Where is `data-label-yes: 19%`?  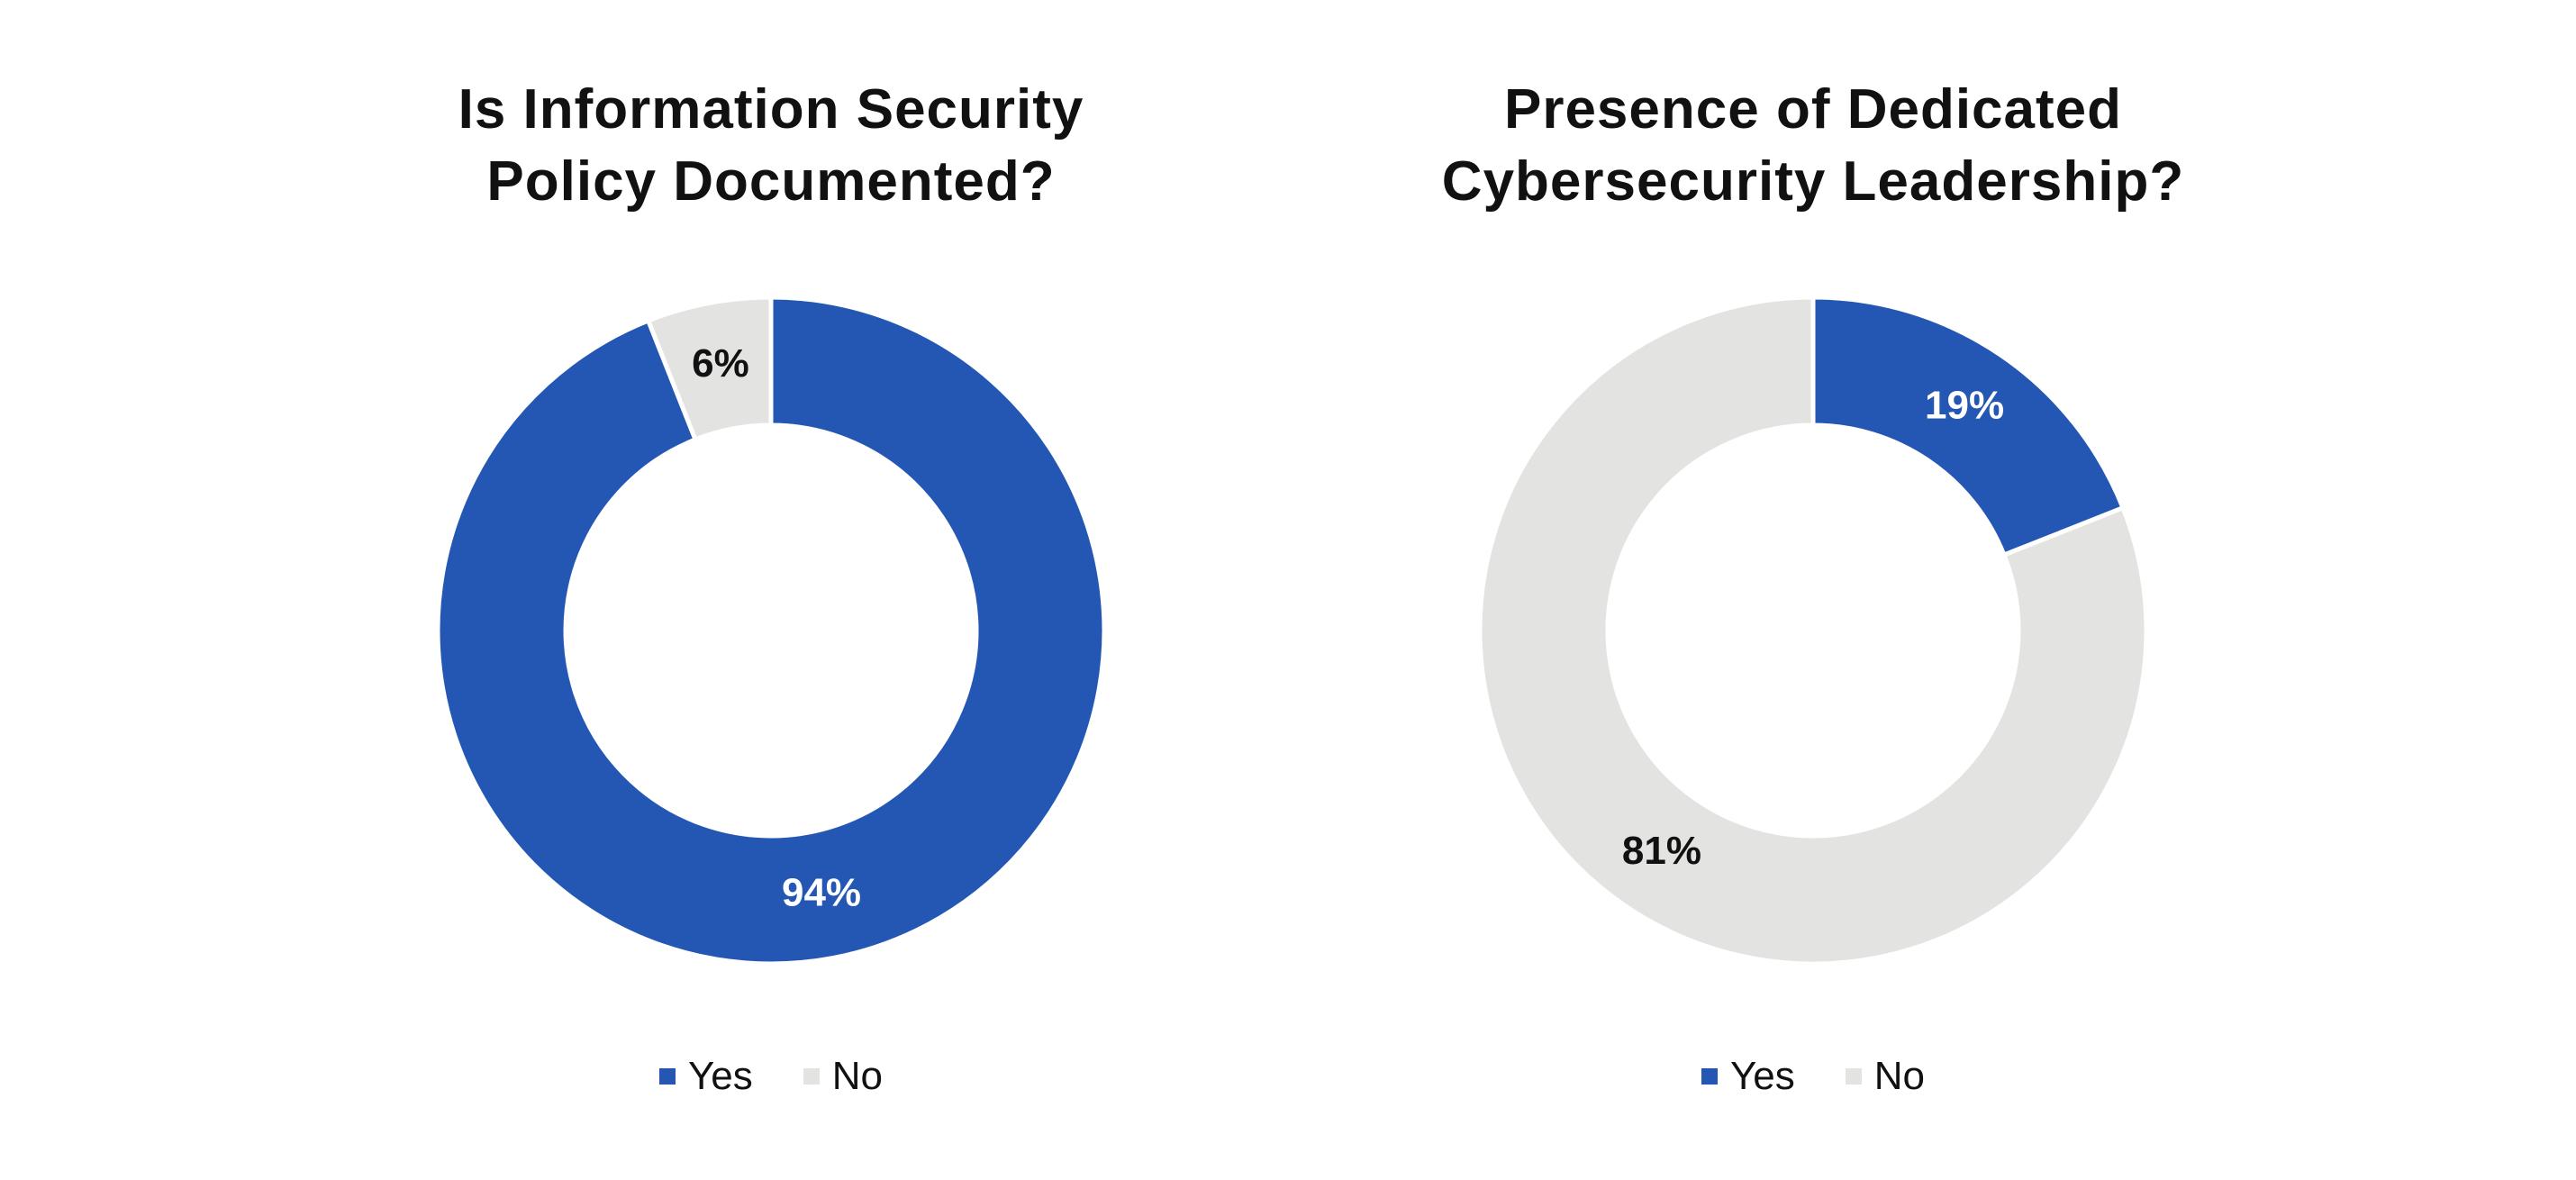 data-label-yes: 19% is located at coordinates (1964, 405).